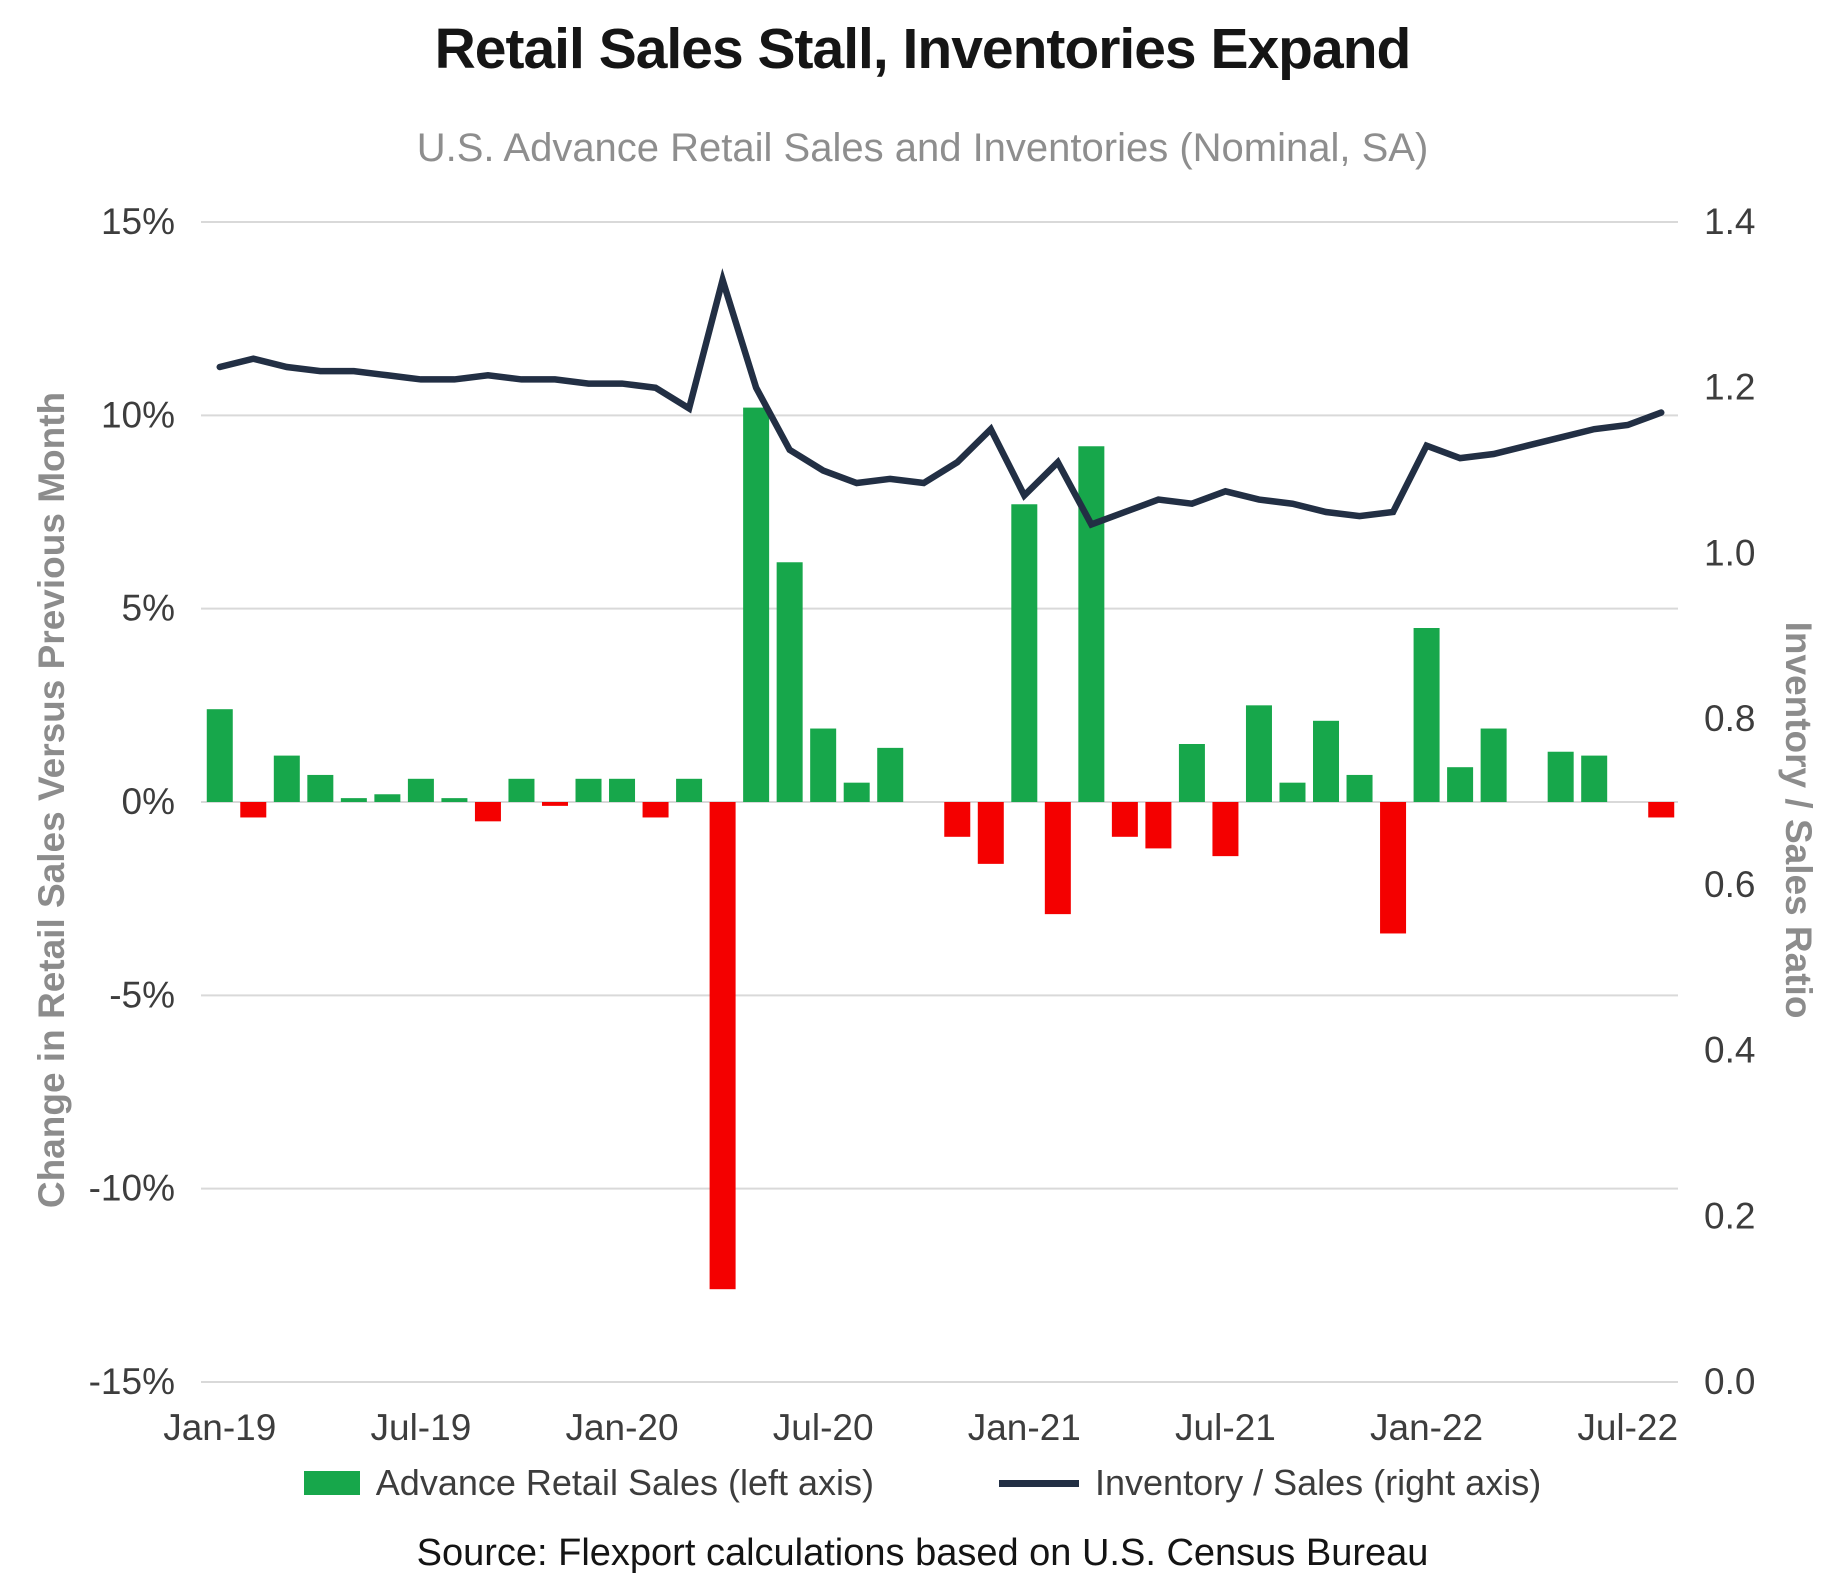  What do you see at coordinates (138, 414) in the screenshot?
I see `left-axis-tick-label: 10%` at bounding box center [138, 414].